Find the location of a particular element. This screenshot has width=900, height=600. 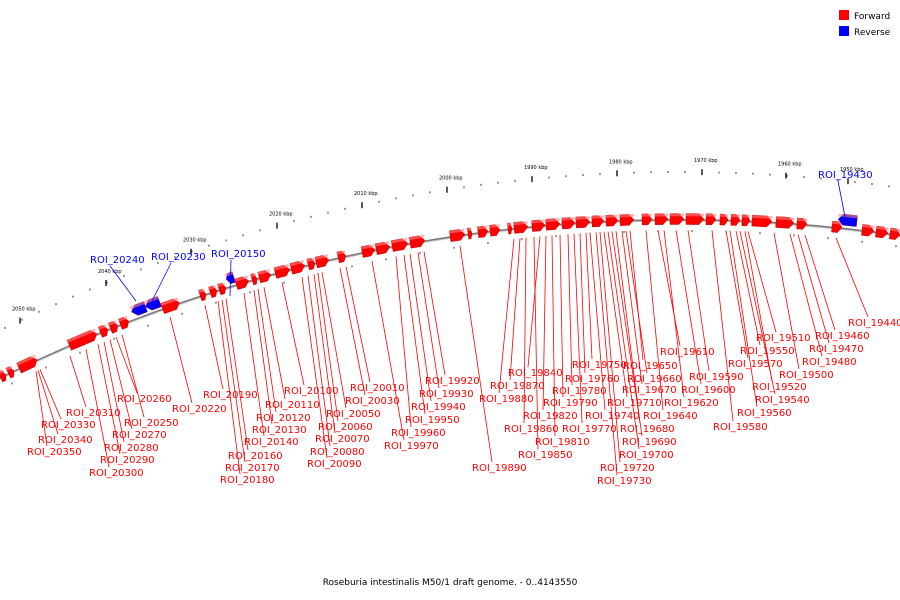

gene-label-forward: ROI_20260 is located at coordinates (144, 399).